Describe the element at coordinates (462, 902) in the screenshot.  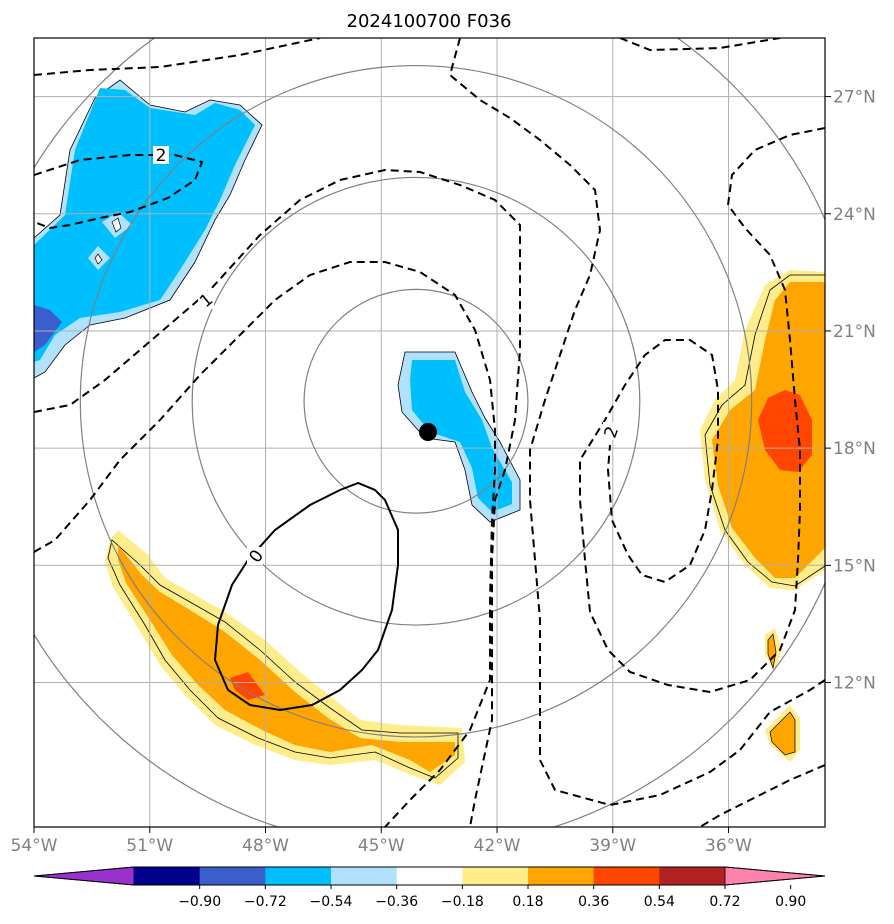
I see `colorbar-tick-label: −0.18` at that location.